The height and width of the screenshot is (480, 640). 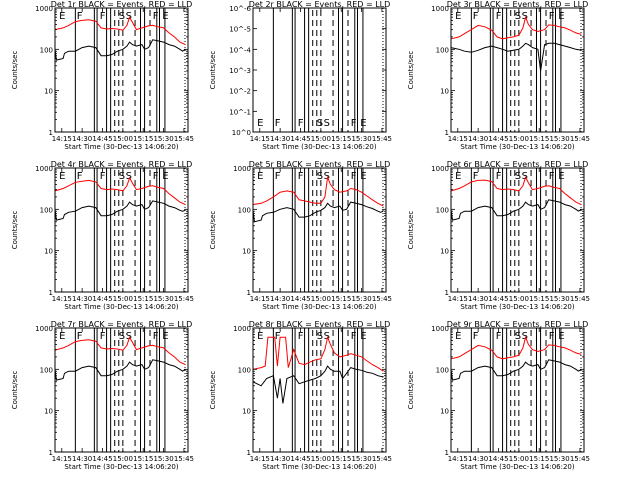 What do you see at coordinates (240, 92) in the screenshot?
I see `y-tick-label: 10^-2` at bounding box center [240, 92].